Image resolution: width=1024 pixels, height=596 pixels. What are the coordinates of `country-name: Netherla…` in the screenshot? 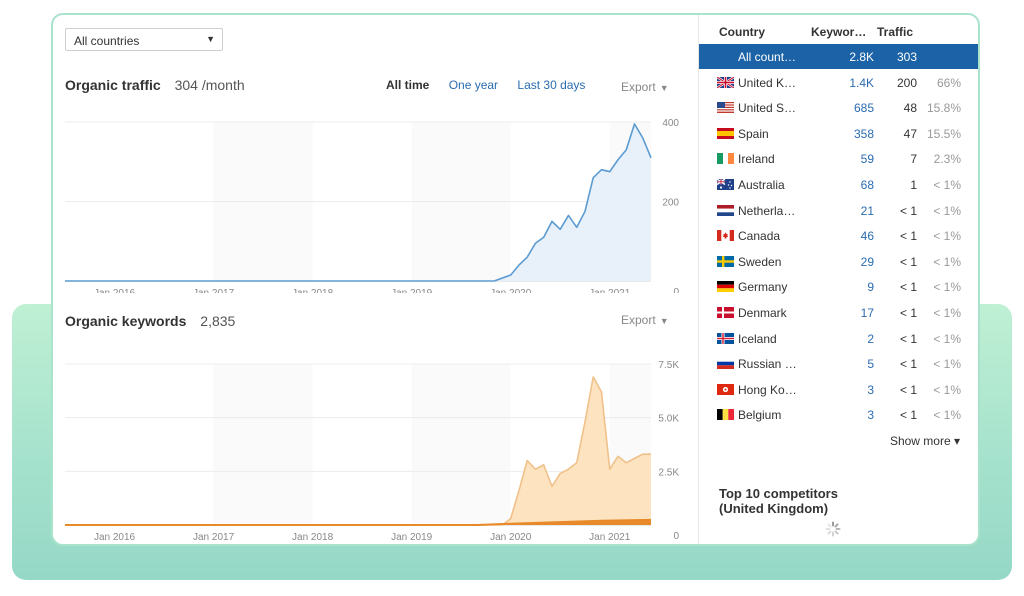 It's located at (767, 210).